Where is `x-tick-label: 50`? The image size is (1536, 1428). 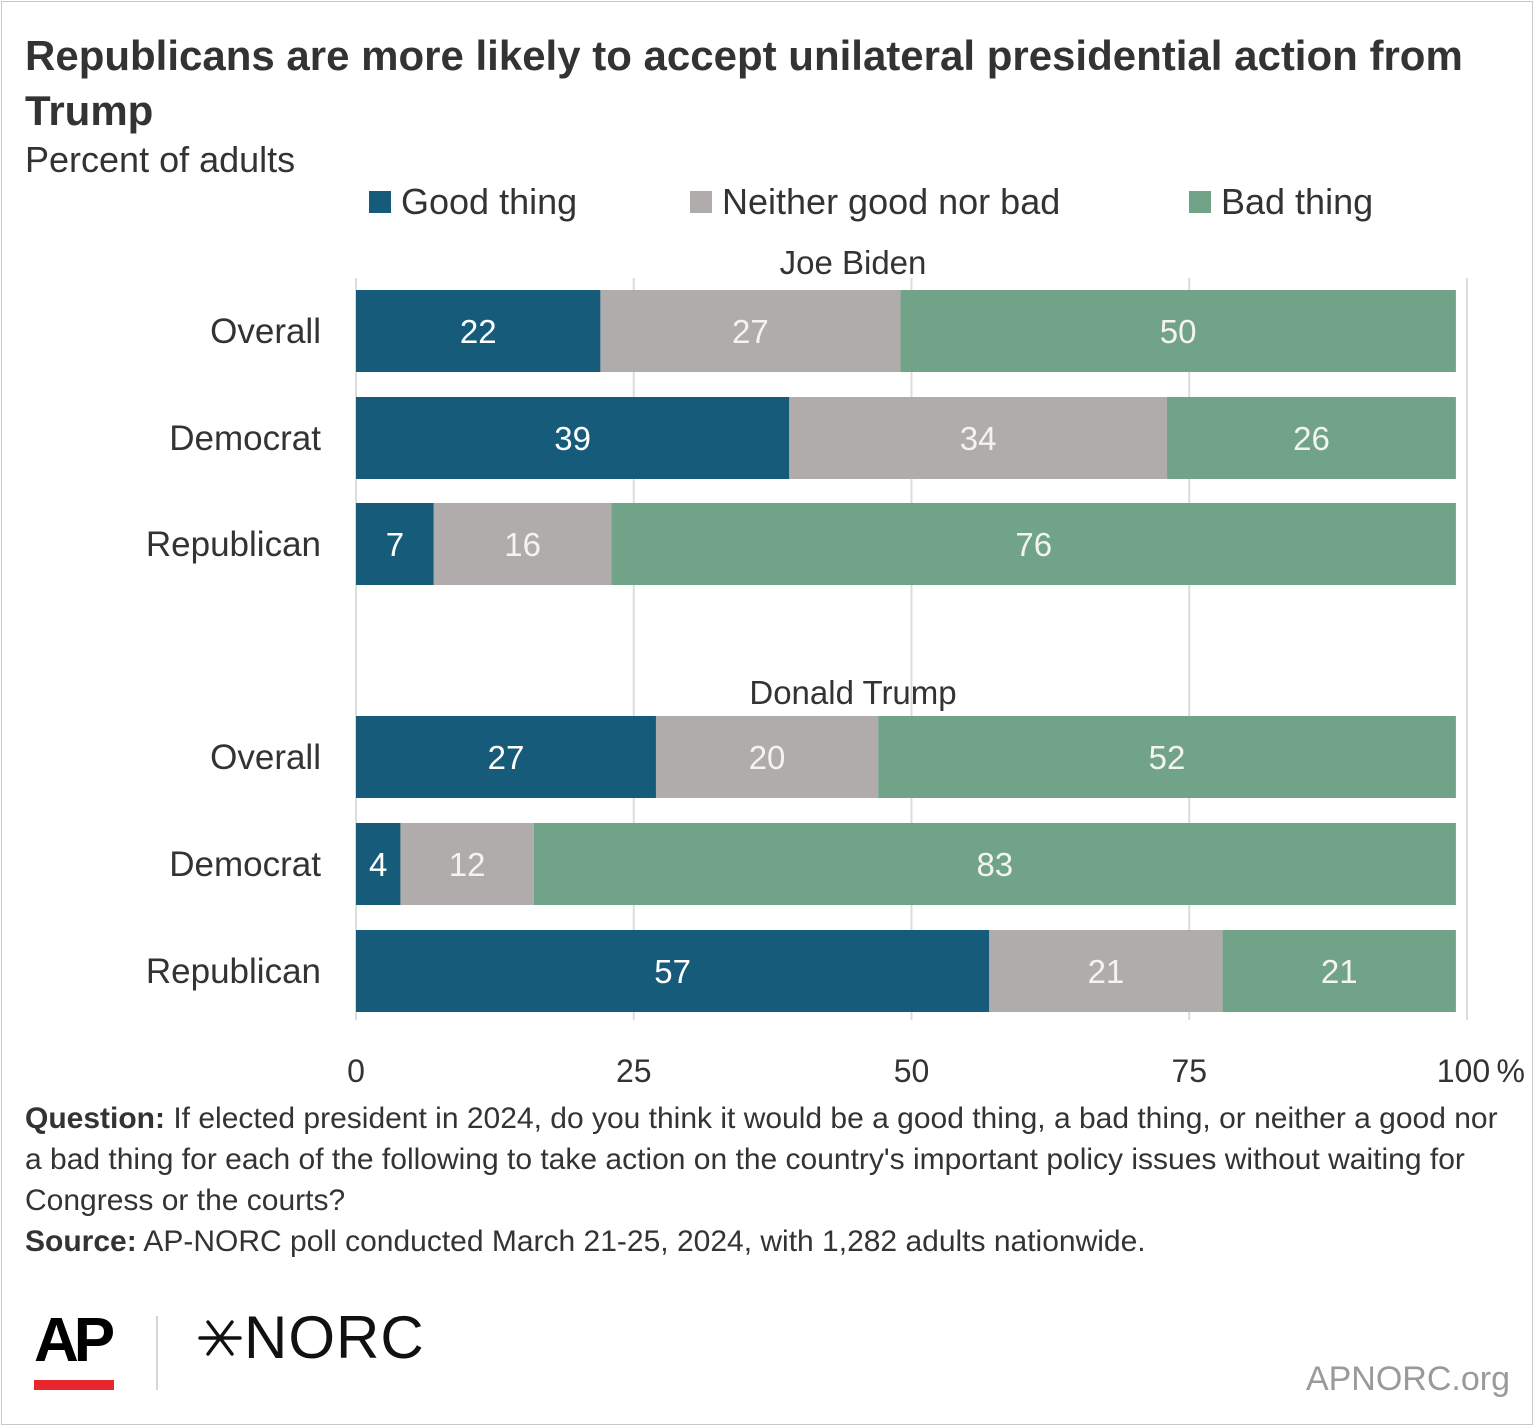 x-tick-label: 50 is located at coordinates (912, 1071).